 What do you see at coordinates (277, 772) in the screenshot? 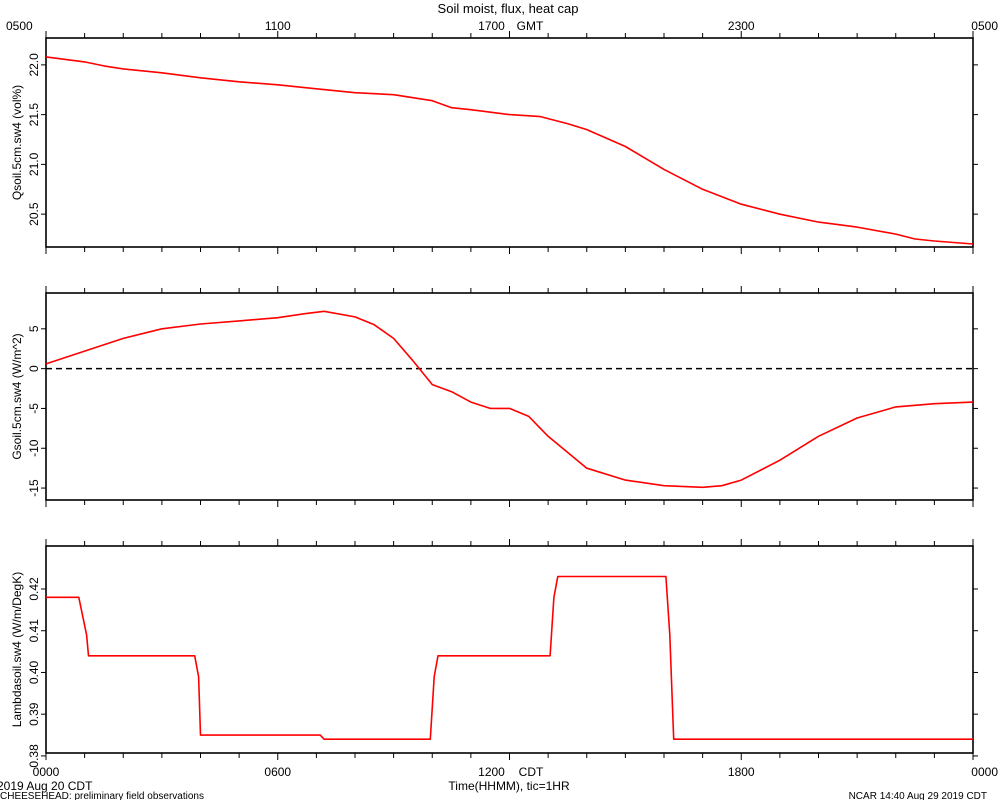
I see `x-tick-label-bottom: 0600` at bounding box center [277, 772].